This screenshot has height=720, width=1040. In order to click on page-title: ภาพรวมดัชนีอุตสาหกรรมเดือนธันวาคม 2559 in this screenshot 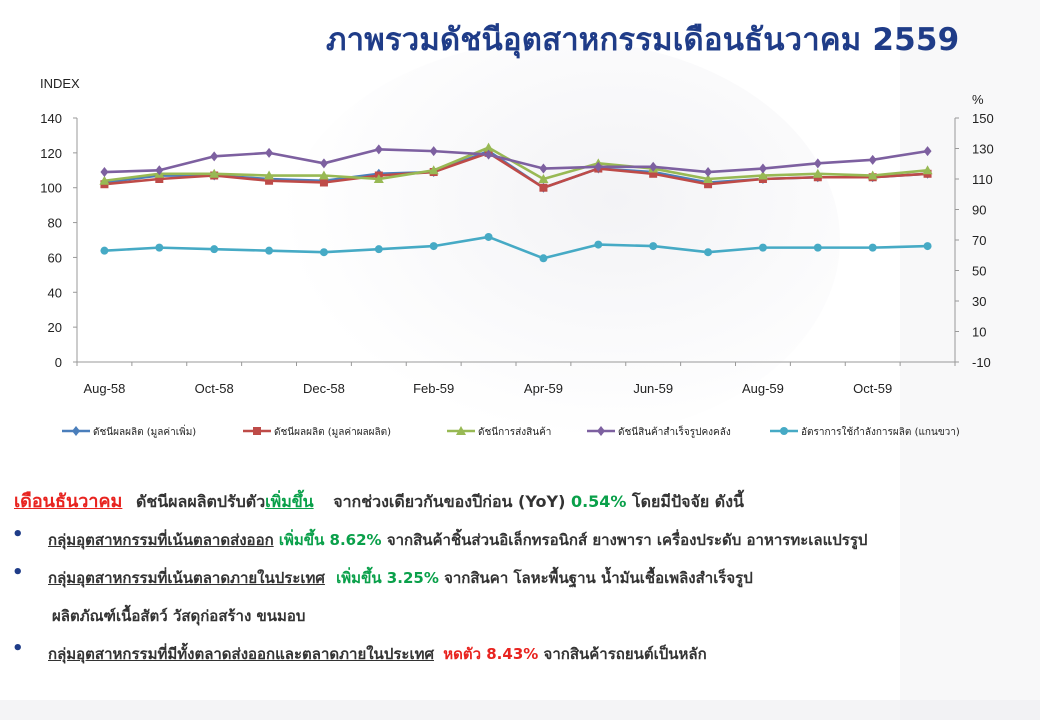, I will do `click(643, 40)`.